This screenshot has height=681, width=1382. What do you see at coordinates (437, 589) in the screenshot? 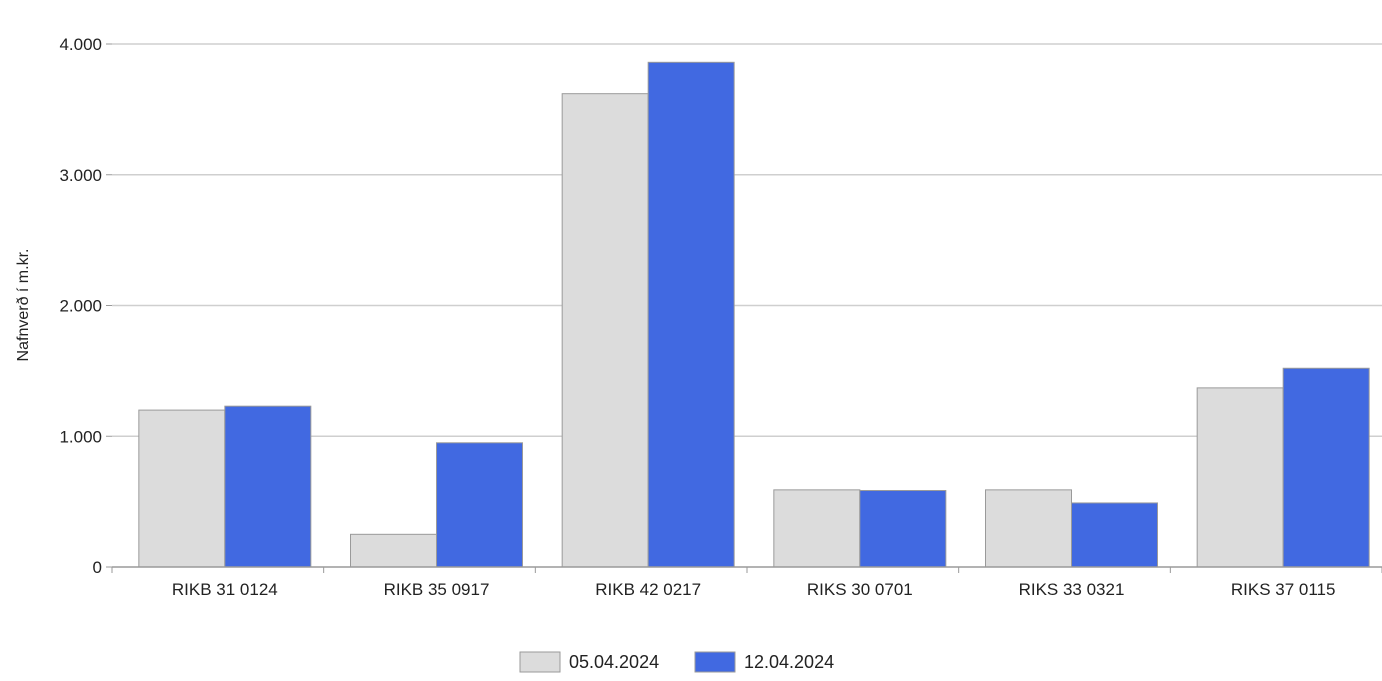
I see `x-tick-label: RIKB 35 0917` at bounding box center [437, 589].